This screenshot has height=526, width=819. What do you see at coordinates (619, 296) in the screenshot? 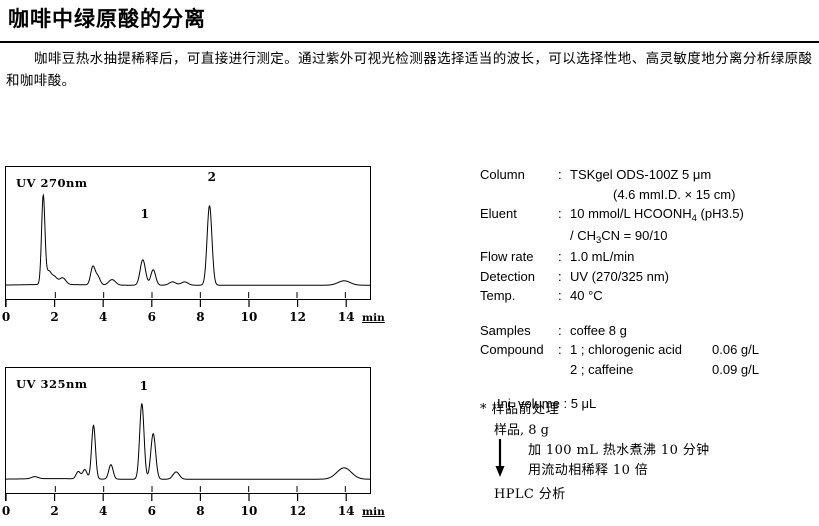
I see `condition-row-temp: Temp. : 40 °C` at bounding box center [619, 296].